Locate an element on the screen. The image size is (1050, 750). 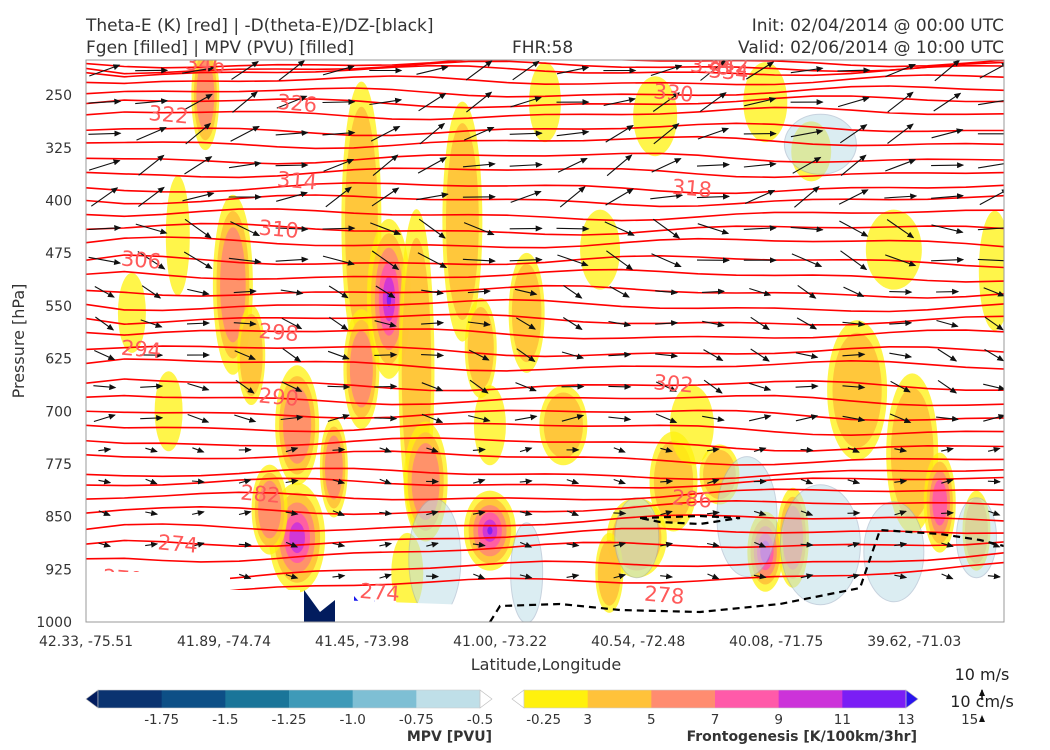
colorbar-tick-label: -0.75 is located at coordinates (416, 720).